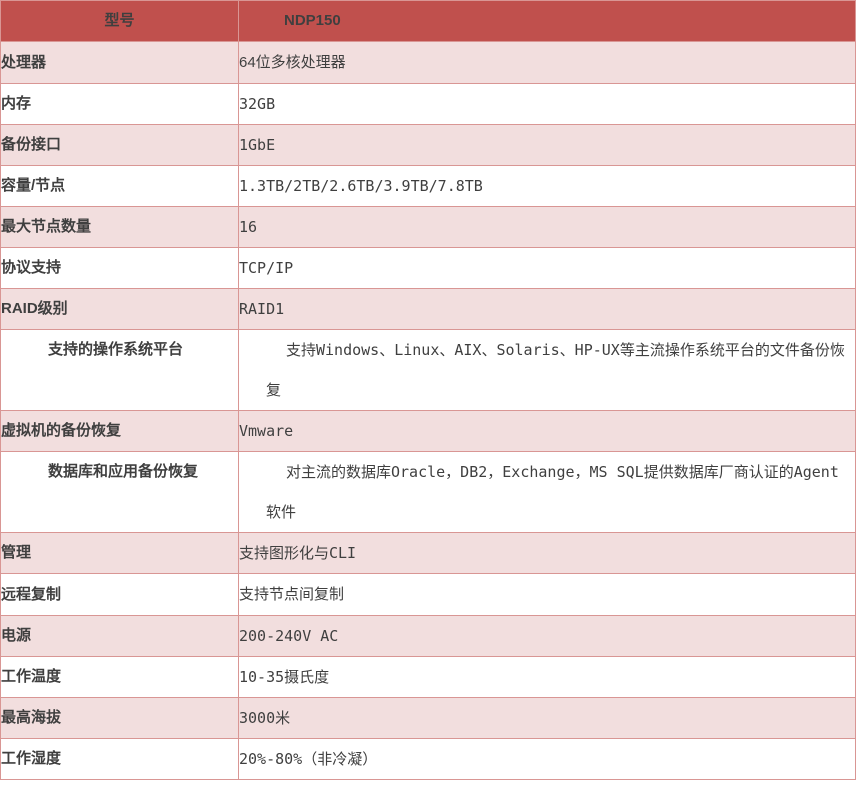 The image size is (860, 797). What do you see at coordinates (547, 186) in the screenshot?
I see `spec-value-cell: 1.3TB/2TB/2.6TB/3.9TB/7.8TB` at bounding box center [547, 186].